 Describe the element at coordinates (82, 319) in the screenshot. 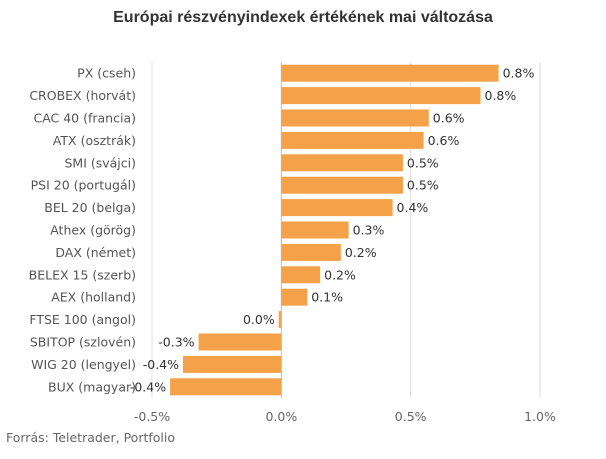

I see `category-label: FTSE 100 (angol)` at that location.